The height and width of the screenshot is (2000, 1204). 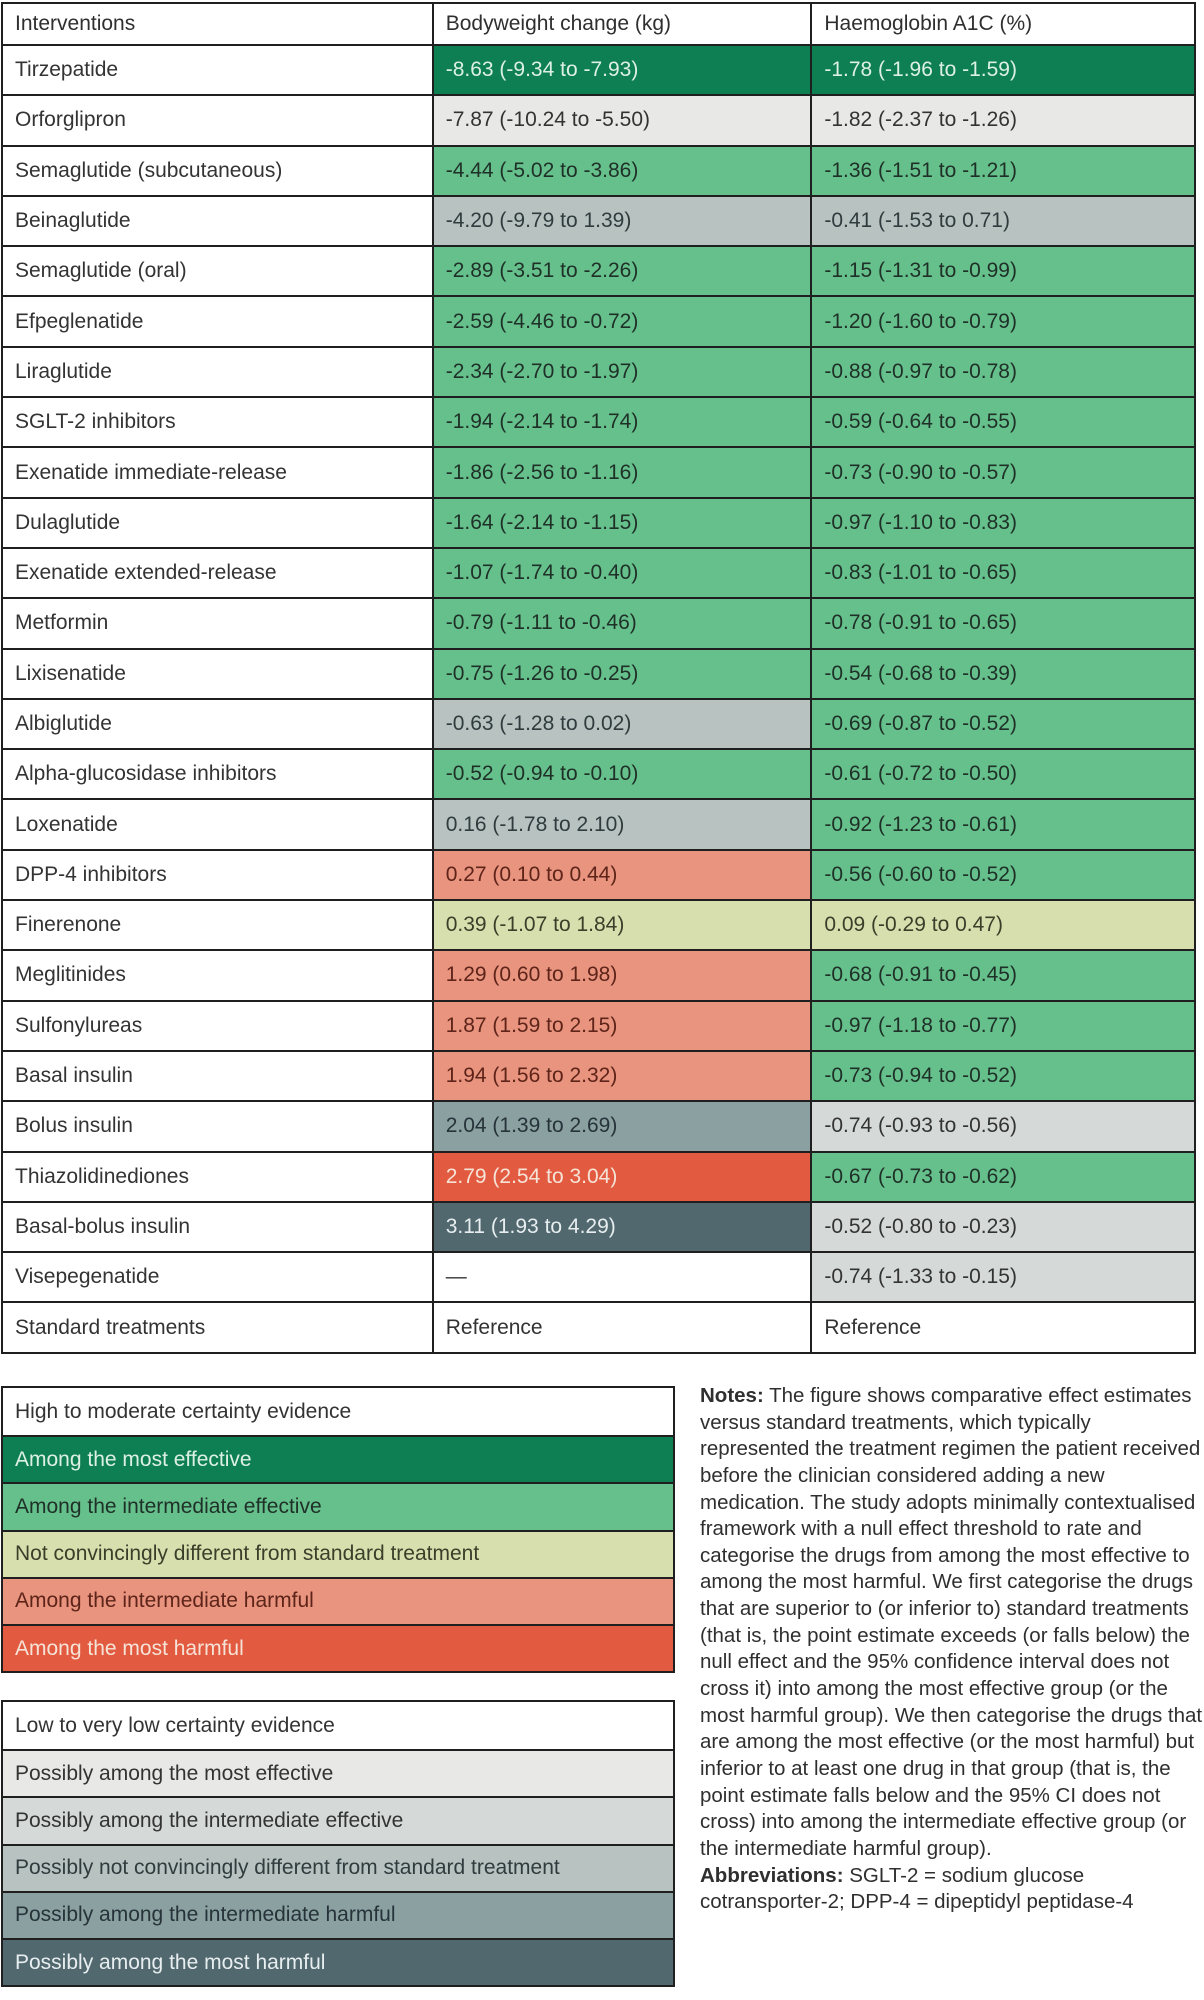 I want to click on intervention-cell: Liraglutide, so click(x=217, y=372).